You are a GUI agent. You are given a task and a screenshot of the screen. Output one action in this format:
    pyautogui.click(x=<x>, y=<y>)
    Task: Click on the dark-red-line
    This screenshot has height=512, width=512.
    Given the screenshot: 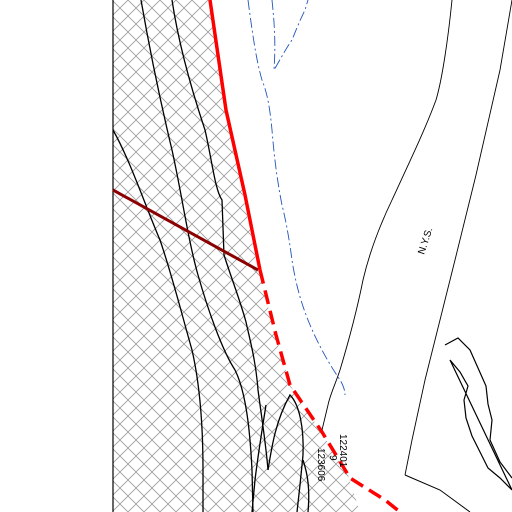 What is the action you would take?
    pyautogui.click(x=185, y=230)
    